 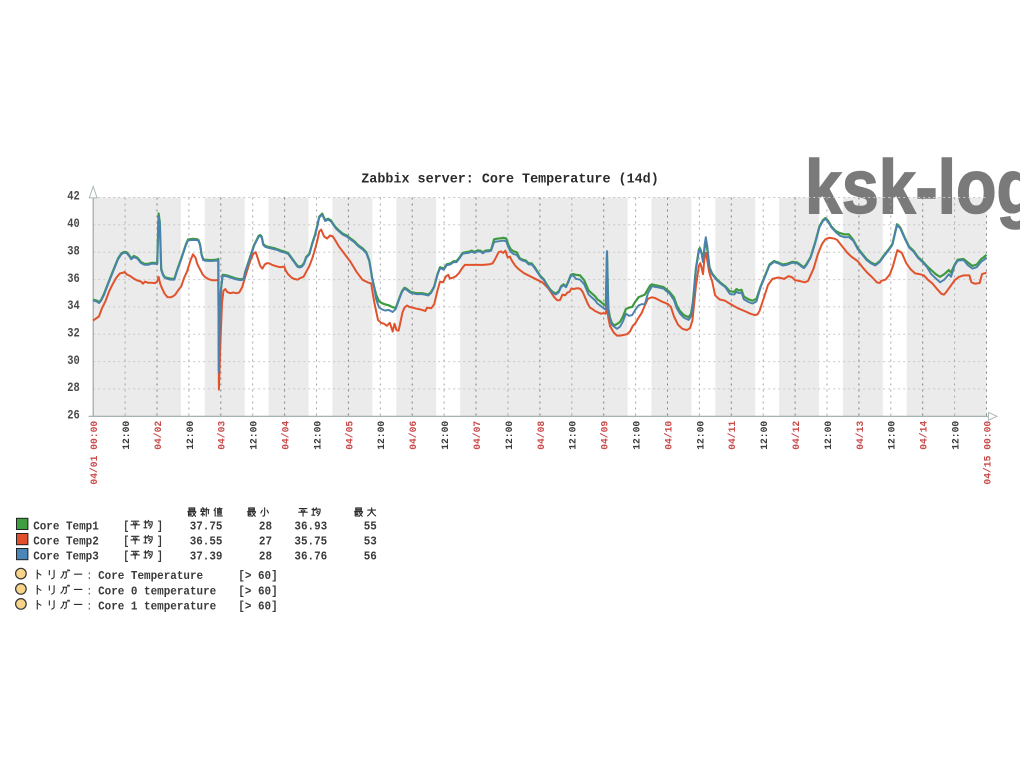 What do you see at coordinates (73, 333) in the screenshot?
I see `svg-text: 32` at bounding box center [73, 333].